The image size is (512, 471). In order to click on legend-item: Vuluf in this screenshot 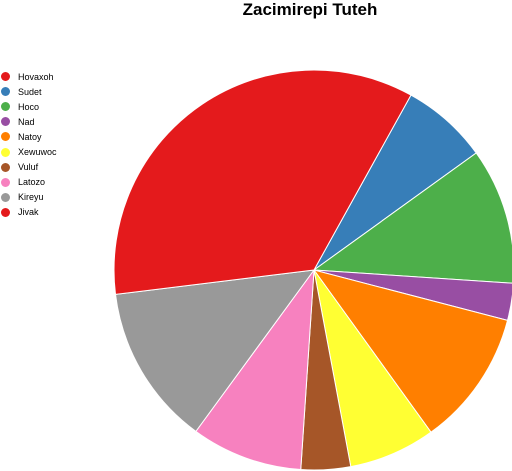, I will do `click(29, 167)`.